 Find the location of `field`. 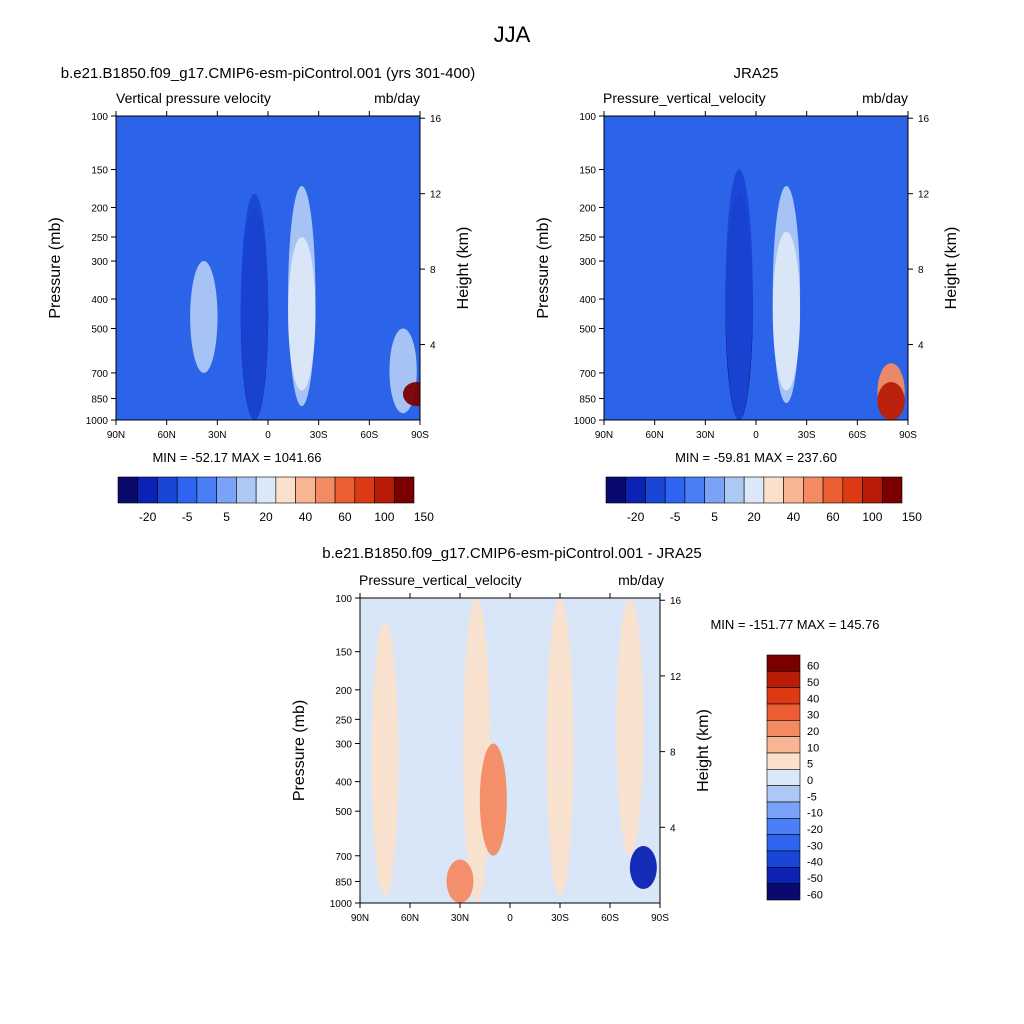

field is located at coordinates (510, 750).